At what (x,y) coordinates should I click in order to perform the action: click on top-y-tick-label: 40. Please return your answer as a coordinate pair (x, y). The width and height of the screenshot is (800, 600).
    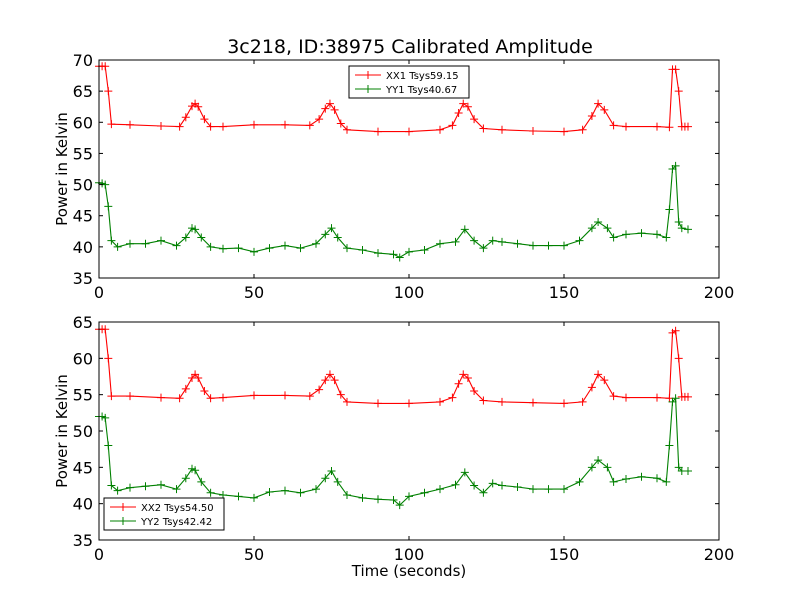
    Looking at the image, I should click on (83, 247).